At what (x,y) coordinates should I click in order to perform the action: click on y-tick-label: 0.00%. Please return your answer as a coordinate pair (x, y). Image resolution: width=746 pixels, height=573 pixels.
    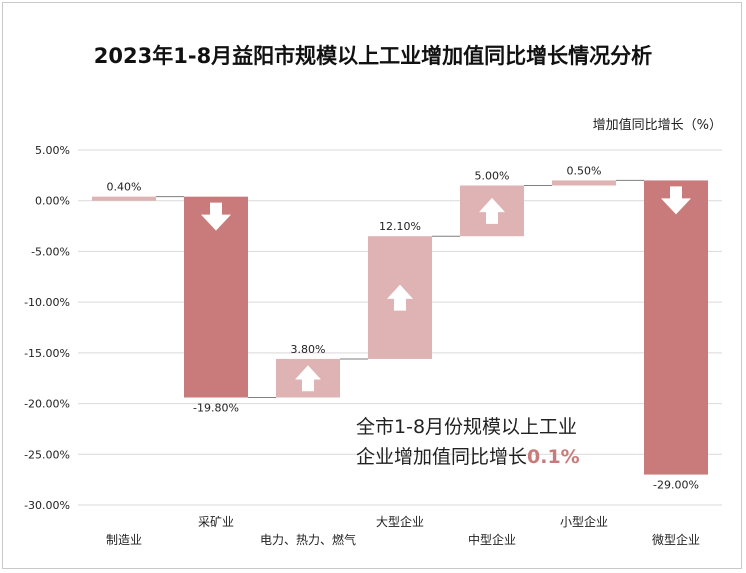
    Looking at the image, I should click on (52, 201).